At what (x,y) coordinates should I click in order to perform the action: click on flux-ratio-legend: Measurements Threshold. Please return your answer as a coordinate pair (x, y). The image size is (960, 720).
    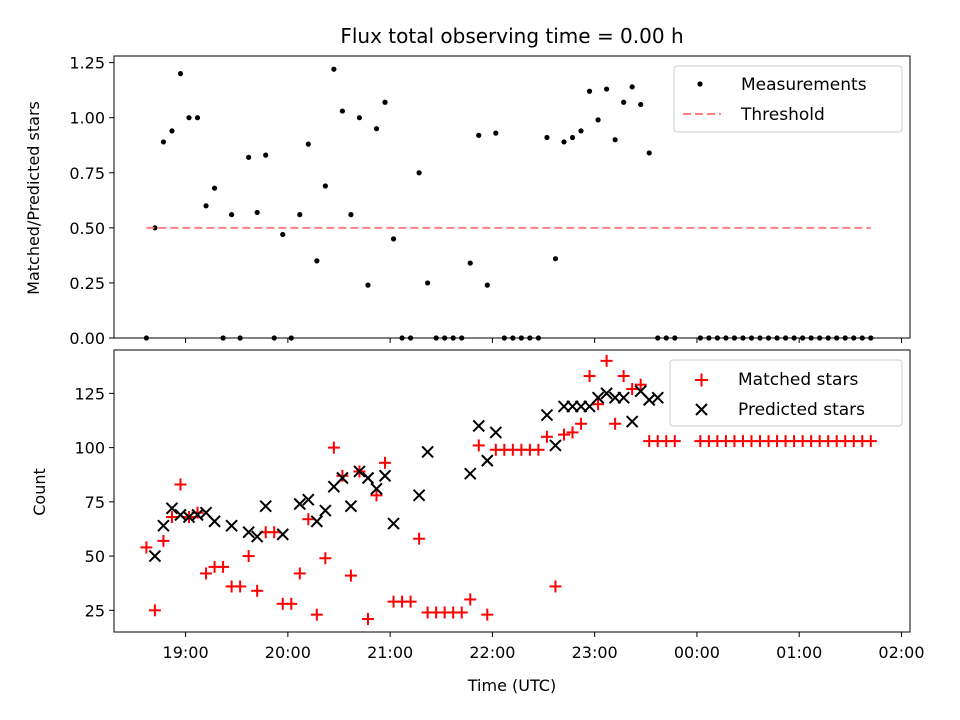
    Looking at the image, I should click on (788, 99).